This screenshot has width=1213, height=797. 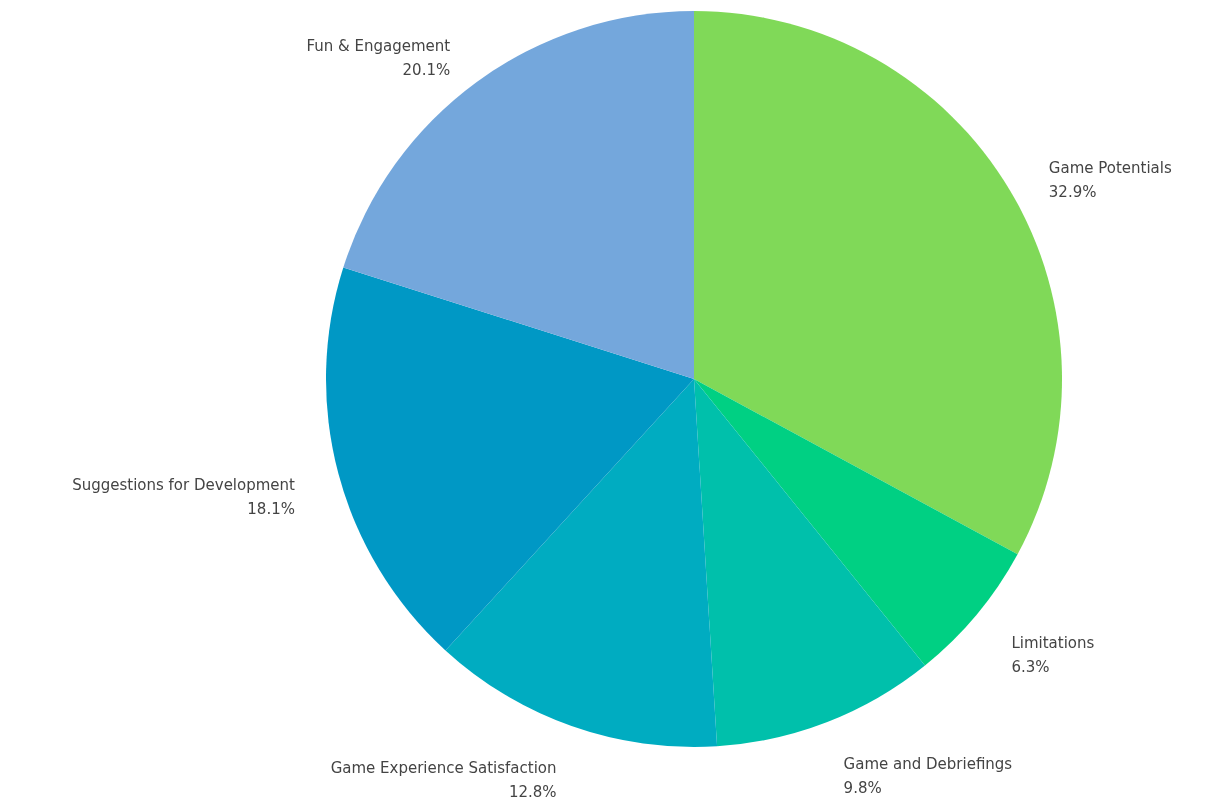 I want to click on slice-label: Game Experience Satisfaction, so click(x=443, y=768).